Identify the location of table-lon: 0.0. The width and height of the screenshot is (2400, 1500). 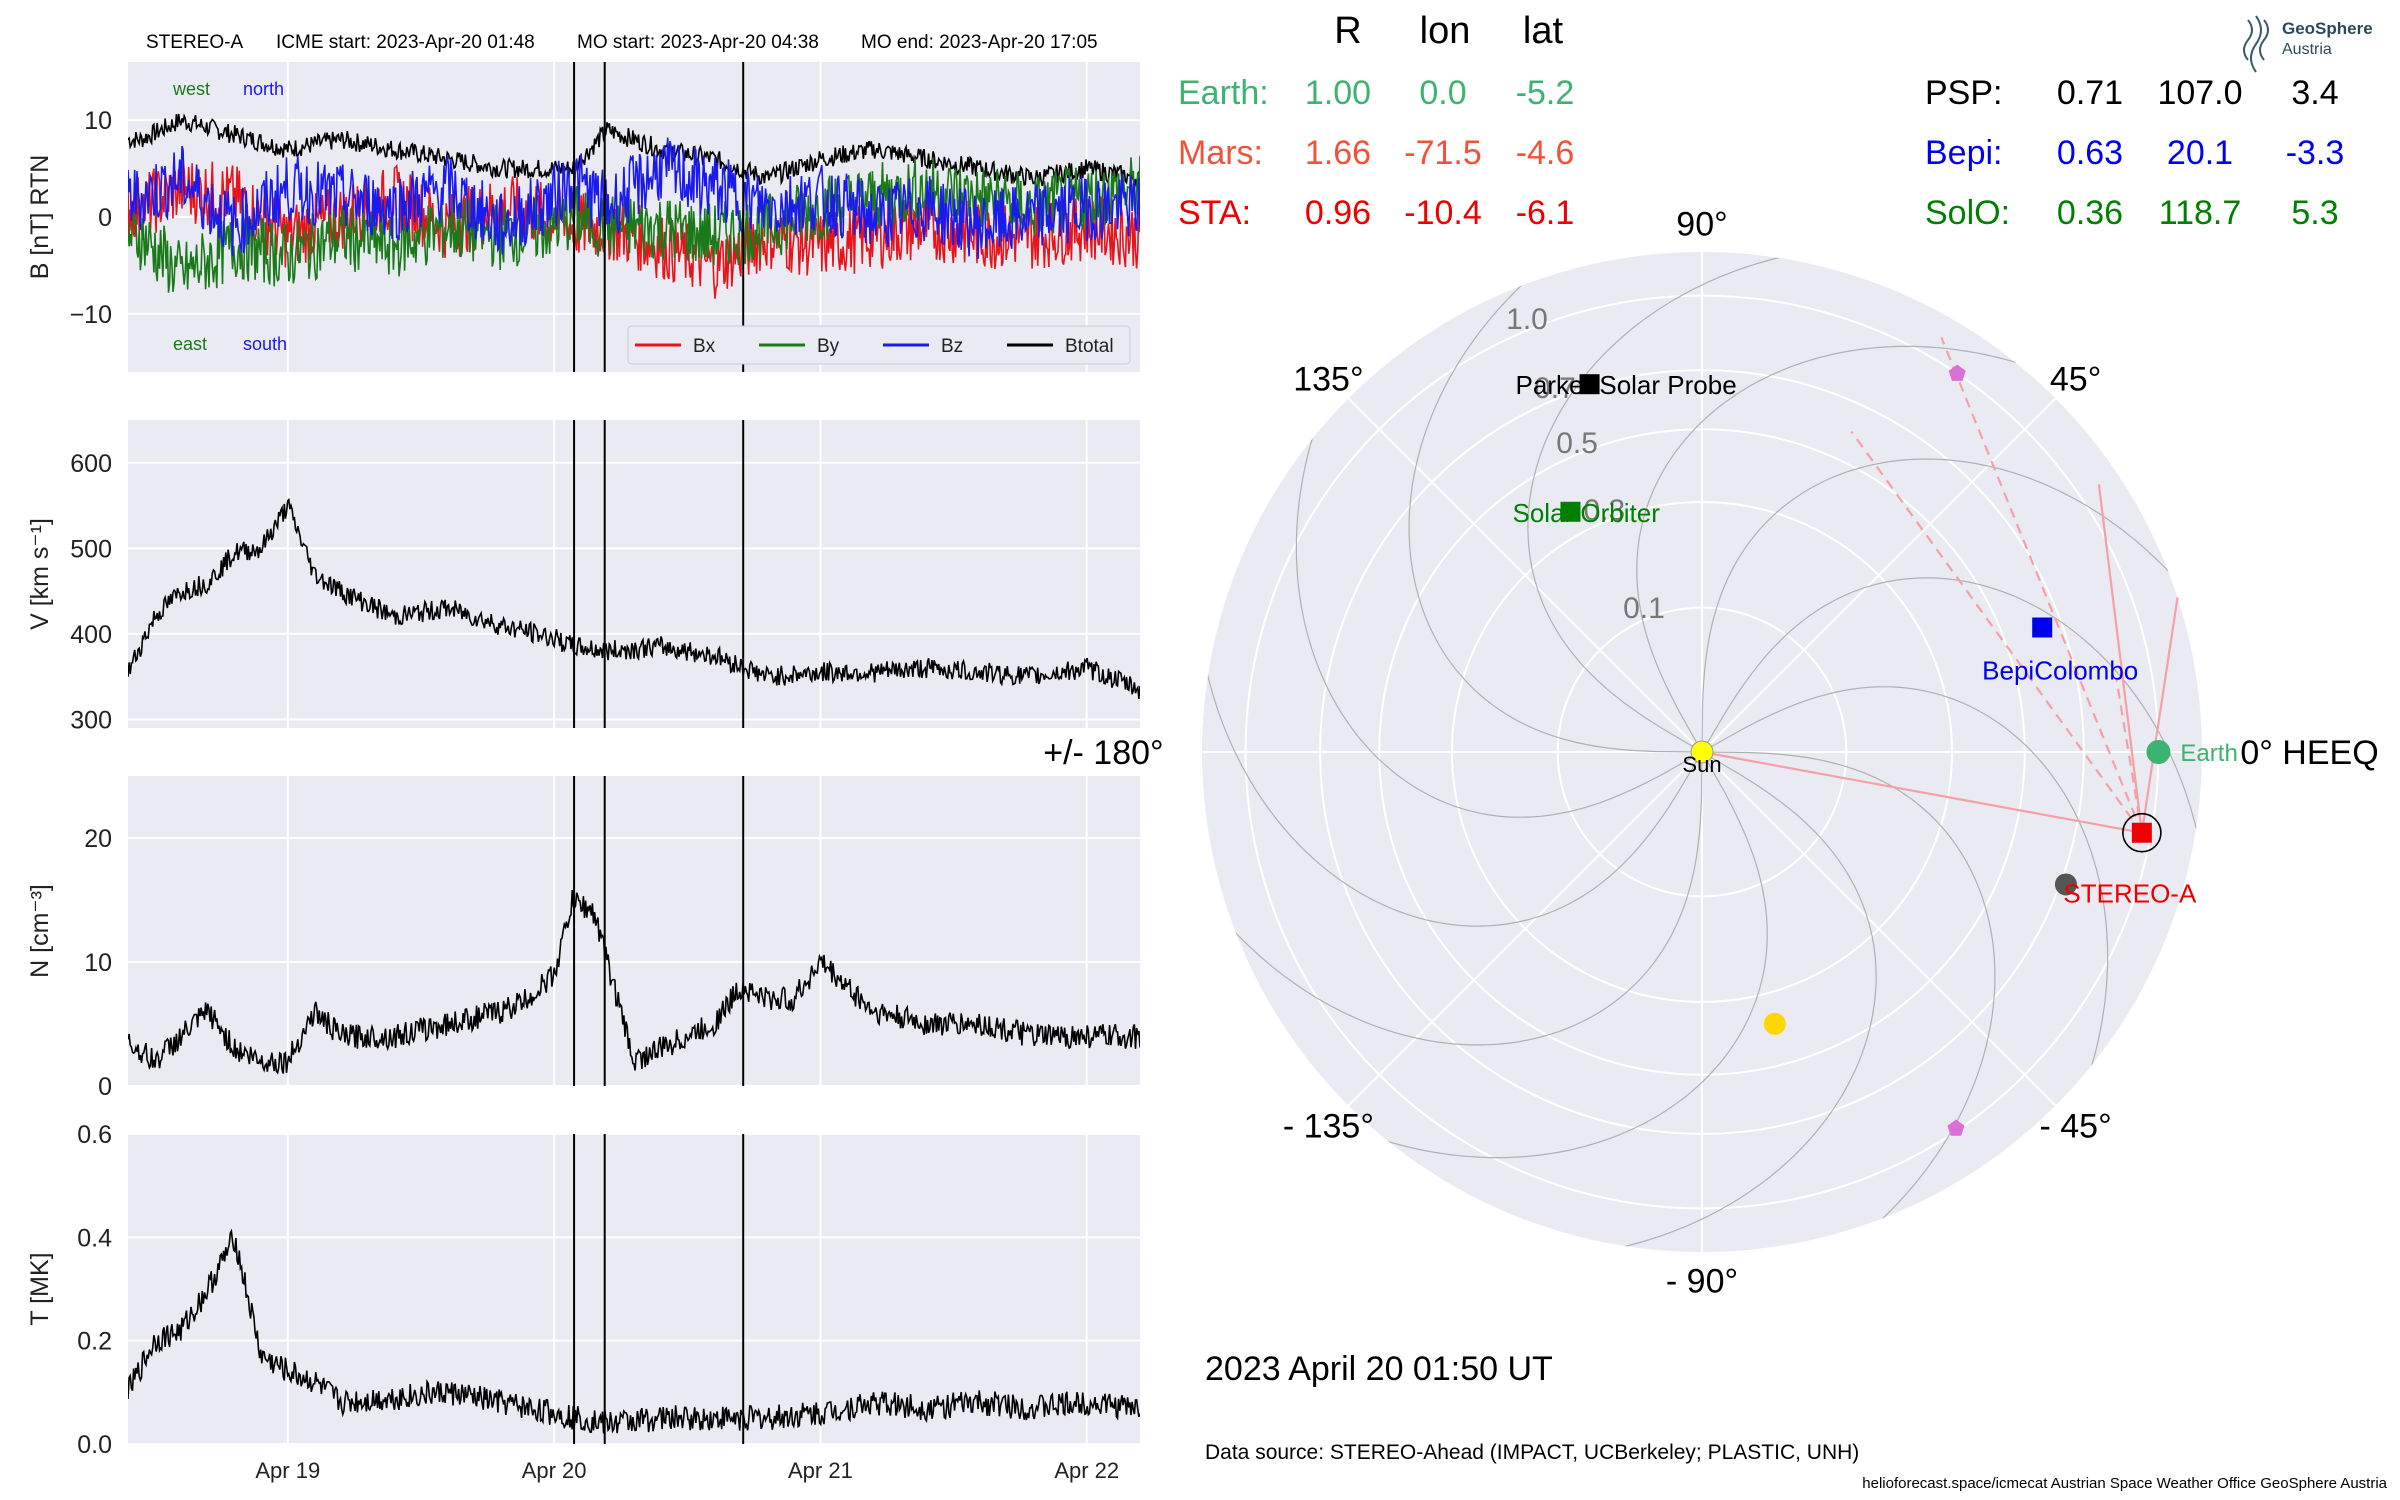
(1442, 93).